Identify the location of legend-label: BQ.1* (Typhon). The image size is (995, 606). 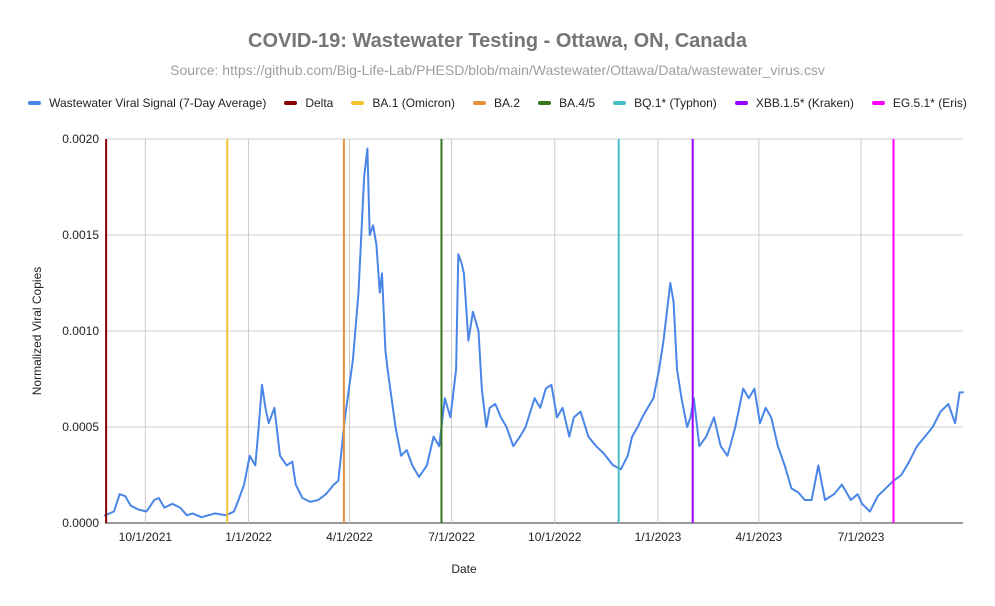
(675, 103).